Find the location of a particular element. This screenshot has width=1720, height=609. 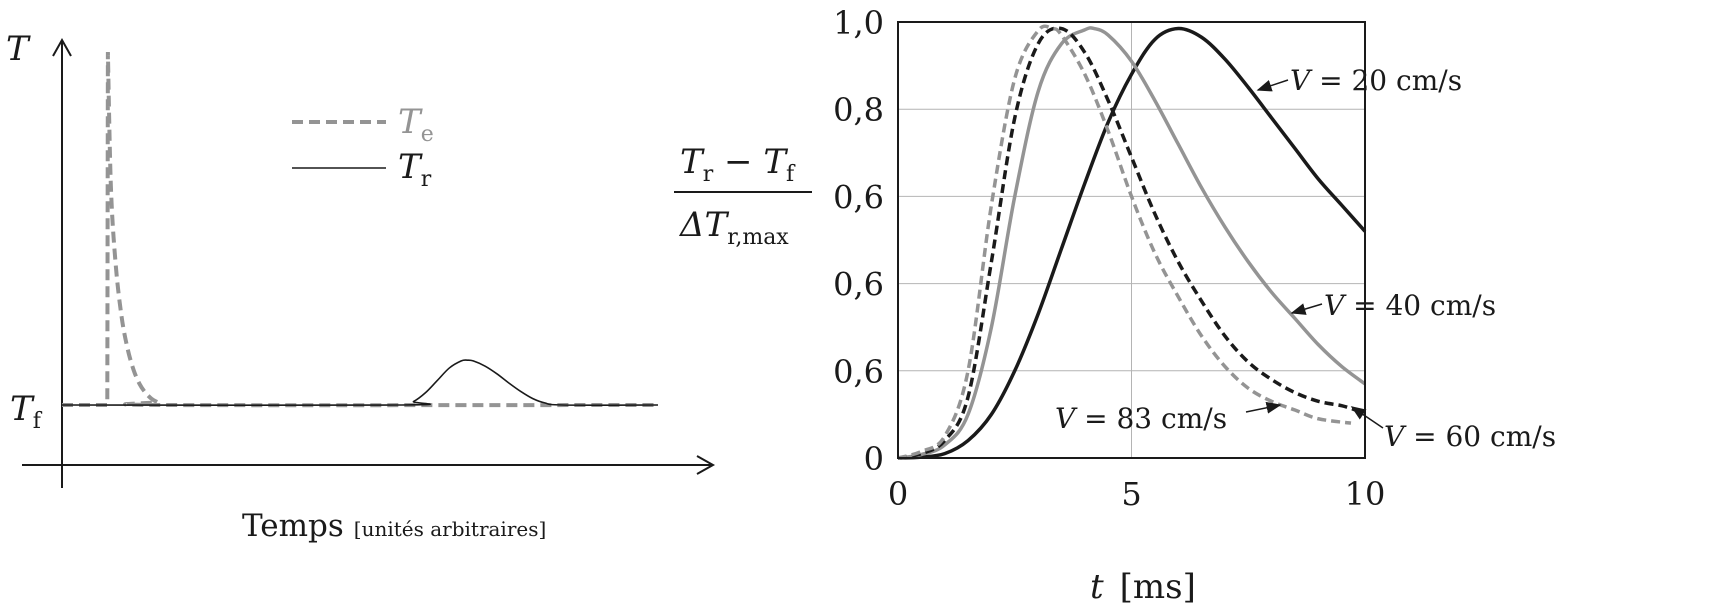

y-label-numerator: Tr − Tf is located at coordinates (738, 164).